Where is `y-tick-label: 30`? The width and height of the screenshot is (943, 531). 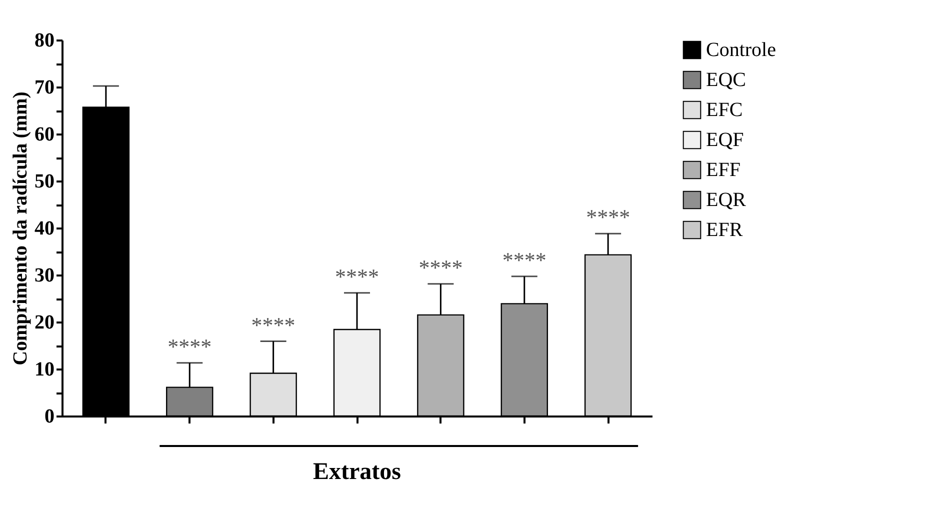 y-tick-label: 30 is located at coordinates (44, 275).